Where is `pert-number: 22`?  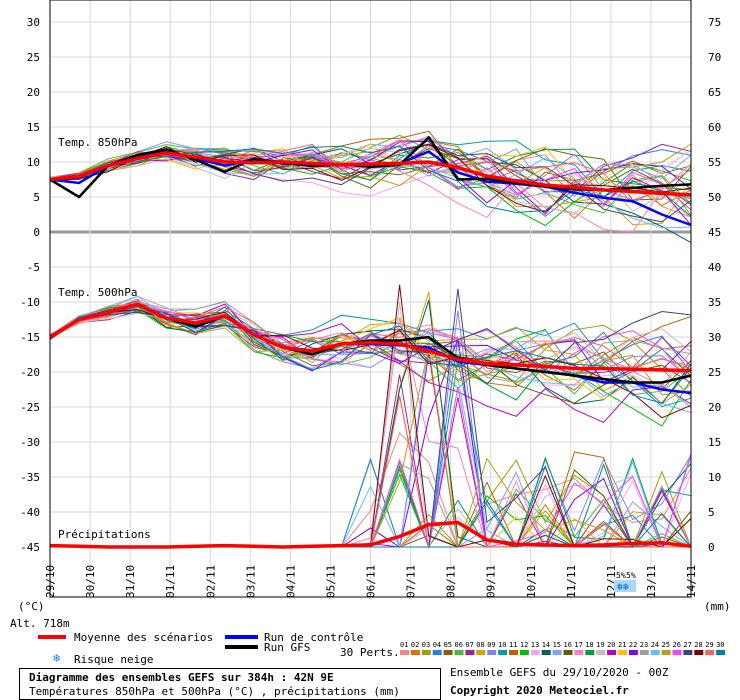
pert-number: 22 is located at coordinates (633, 645).